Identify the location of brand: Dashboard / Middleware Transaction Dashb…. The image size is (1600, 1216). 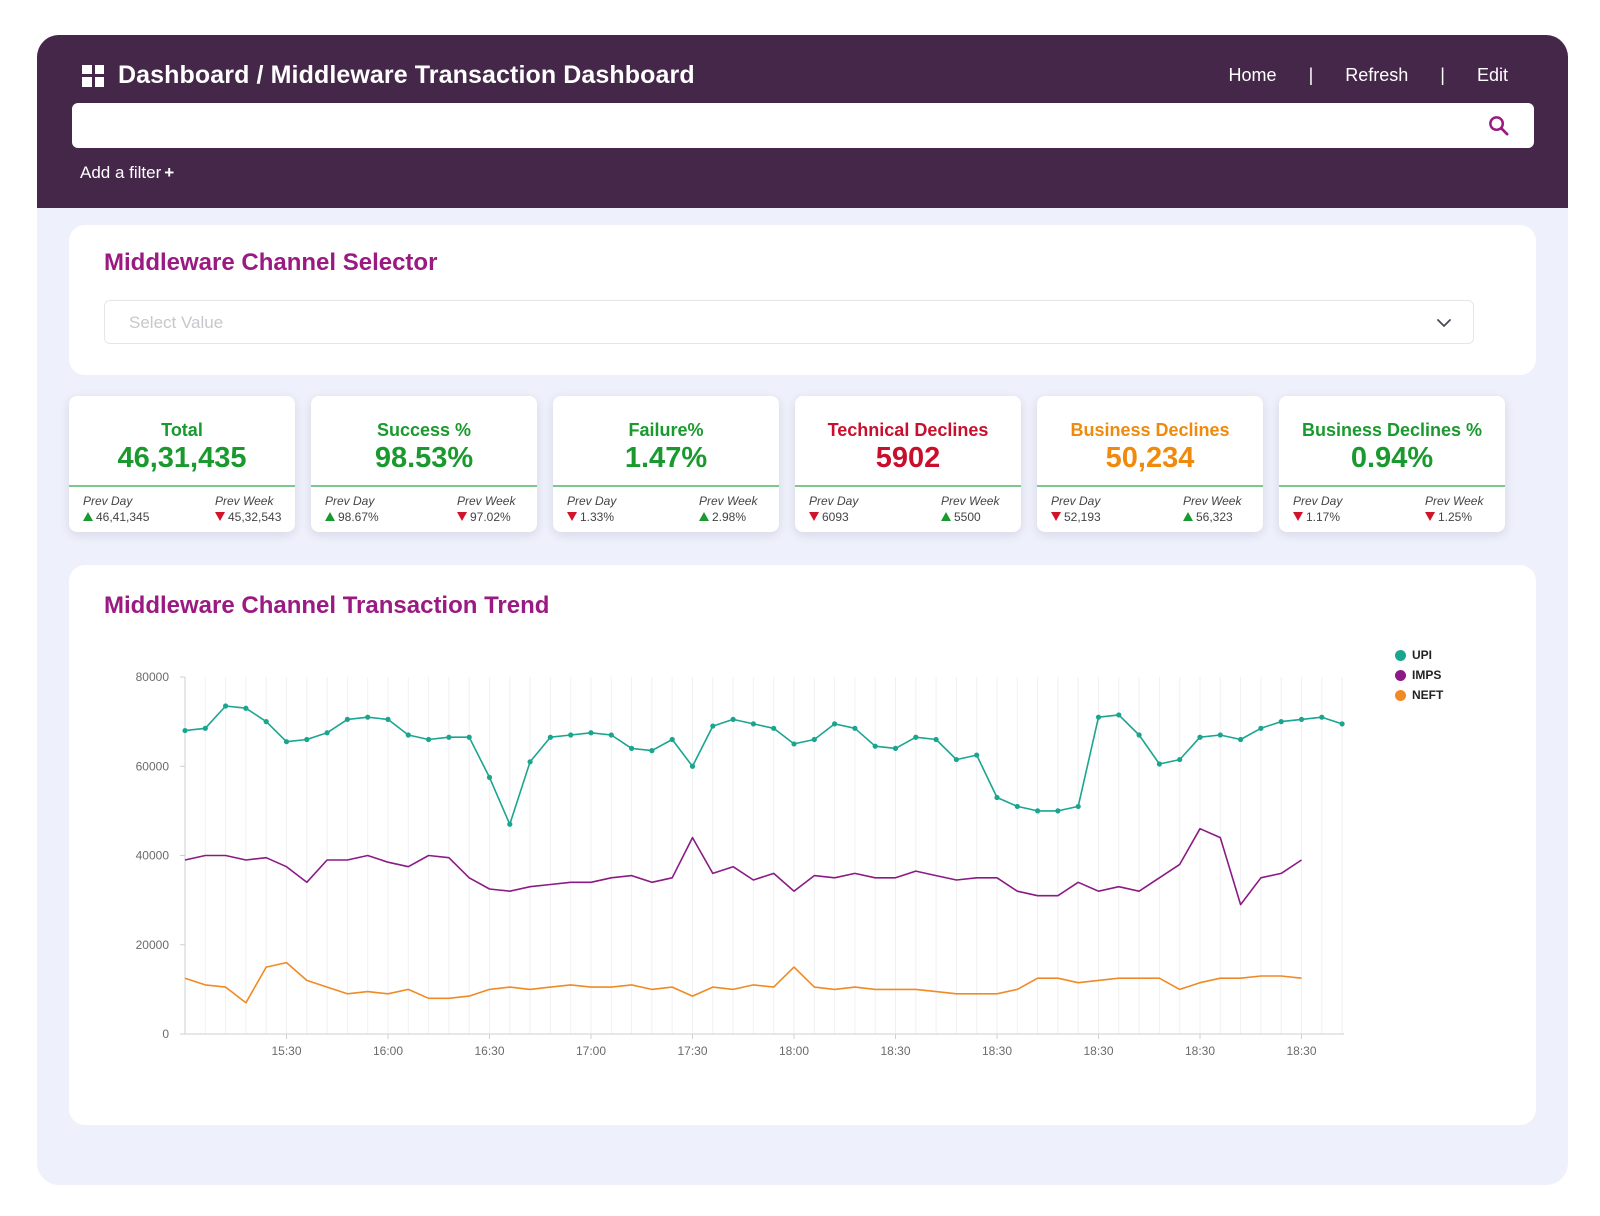
(388, 75).